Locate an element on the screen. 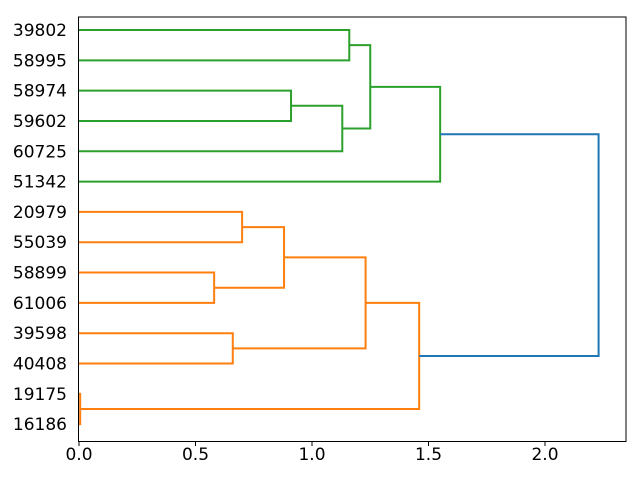  x-tick-label: 2.0 is located at coordinates (544, 455).